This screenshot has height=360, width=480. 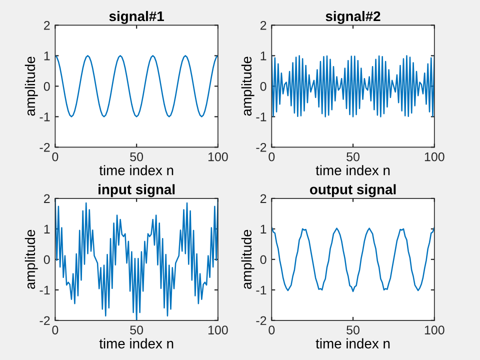 I want to click on chart-title: signal#1, so click(x=136, y=17).